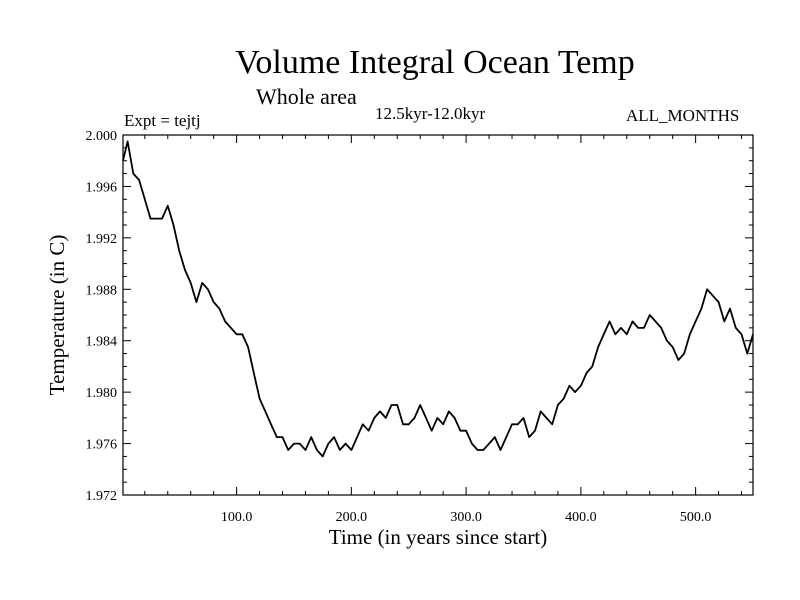 The height and width of the screenshot is (600, 800). Describe the element at coordinates (466, 517) in the screenshot. I see `x-tick-label: 300.0` at that location.